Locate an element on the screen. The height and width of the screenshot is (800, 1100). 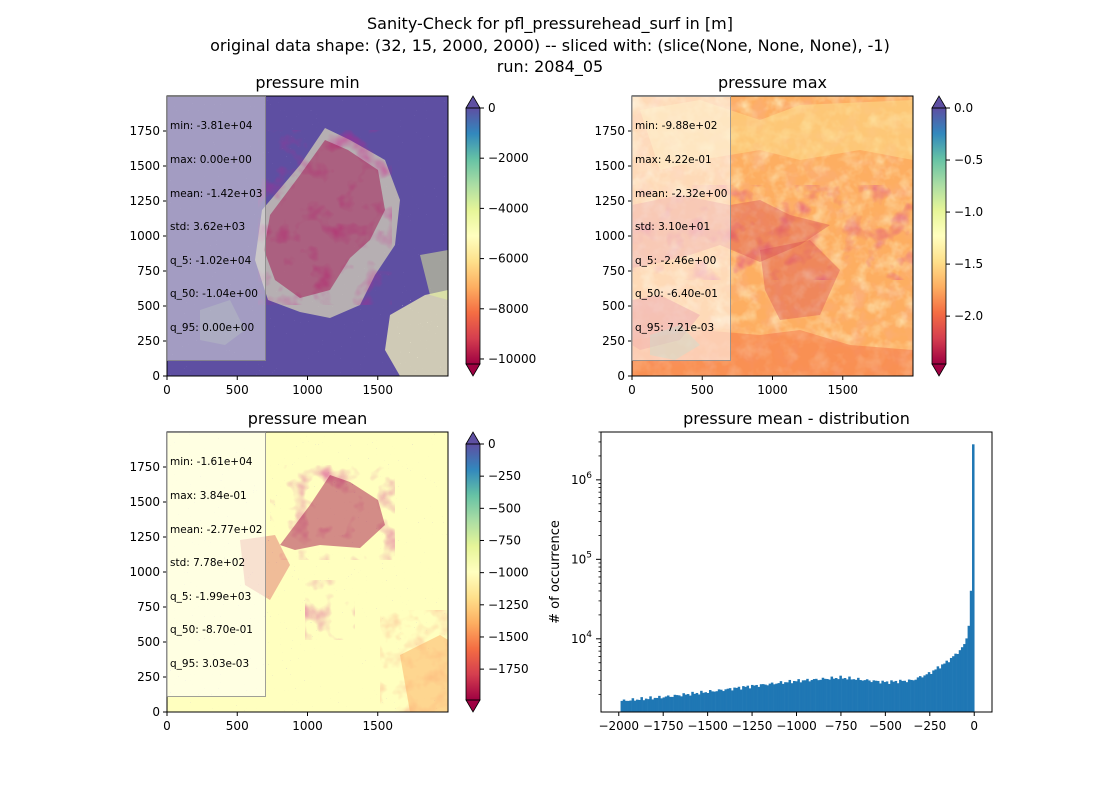
colorbar-pressure-mean: 0 −250 −500 −750 −1000 −1250 −1500 −1750 is located at coordinates (497, 572).